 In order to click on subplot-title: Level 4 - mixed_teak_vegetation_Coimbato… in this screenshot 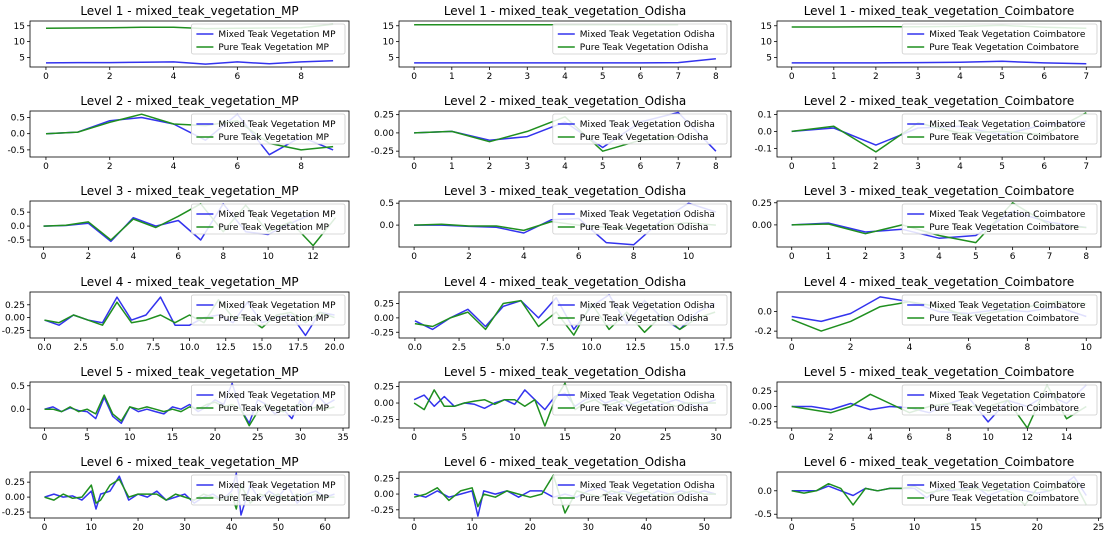, I will do `click(939, 282)`.